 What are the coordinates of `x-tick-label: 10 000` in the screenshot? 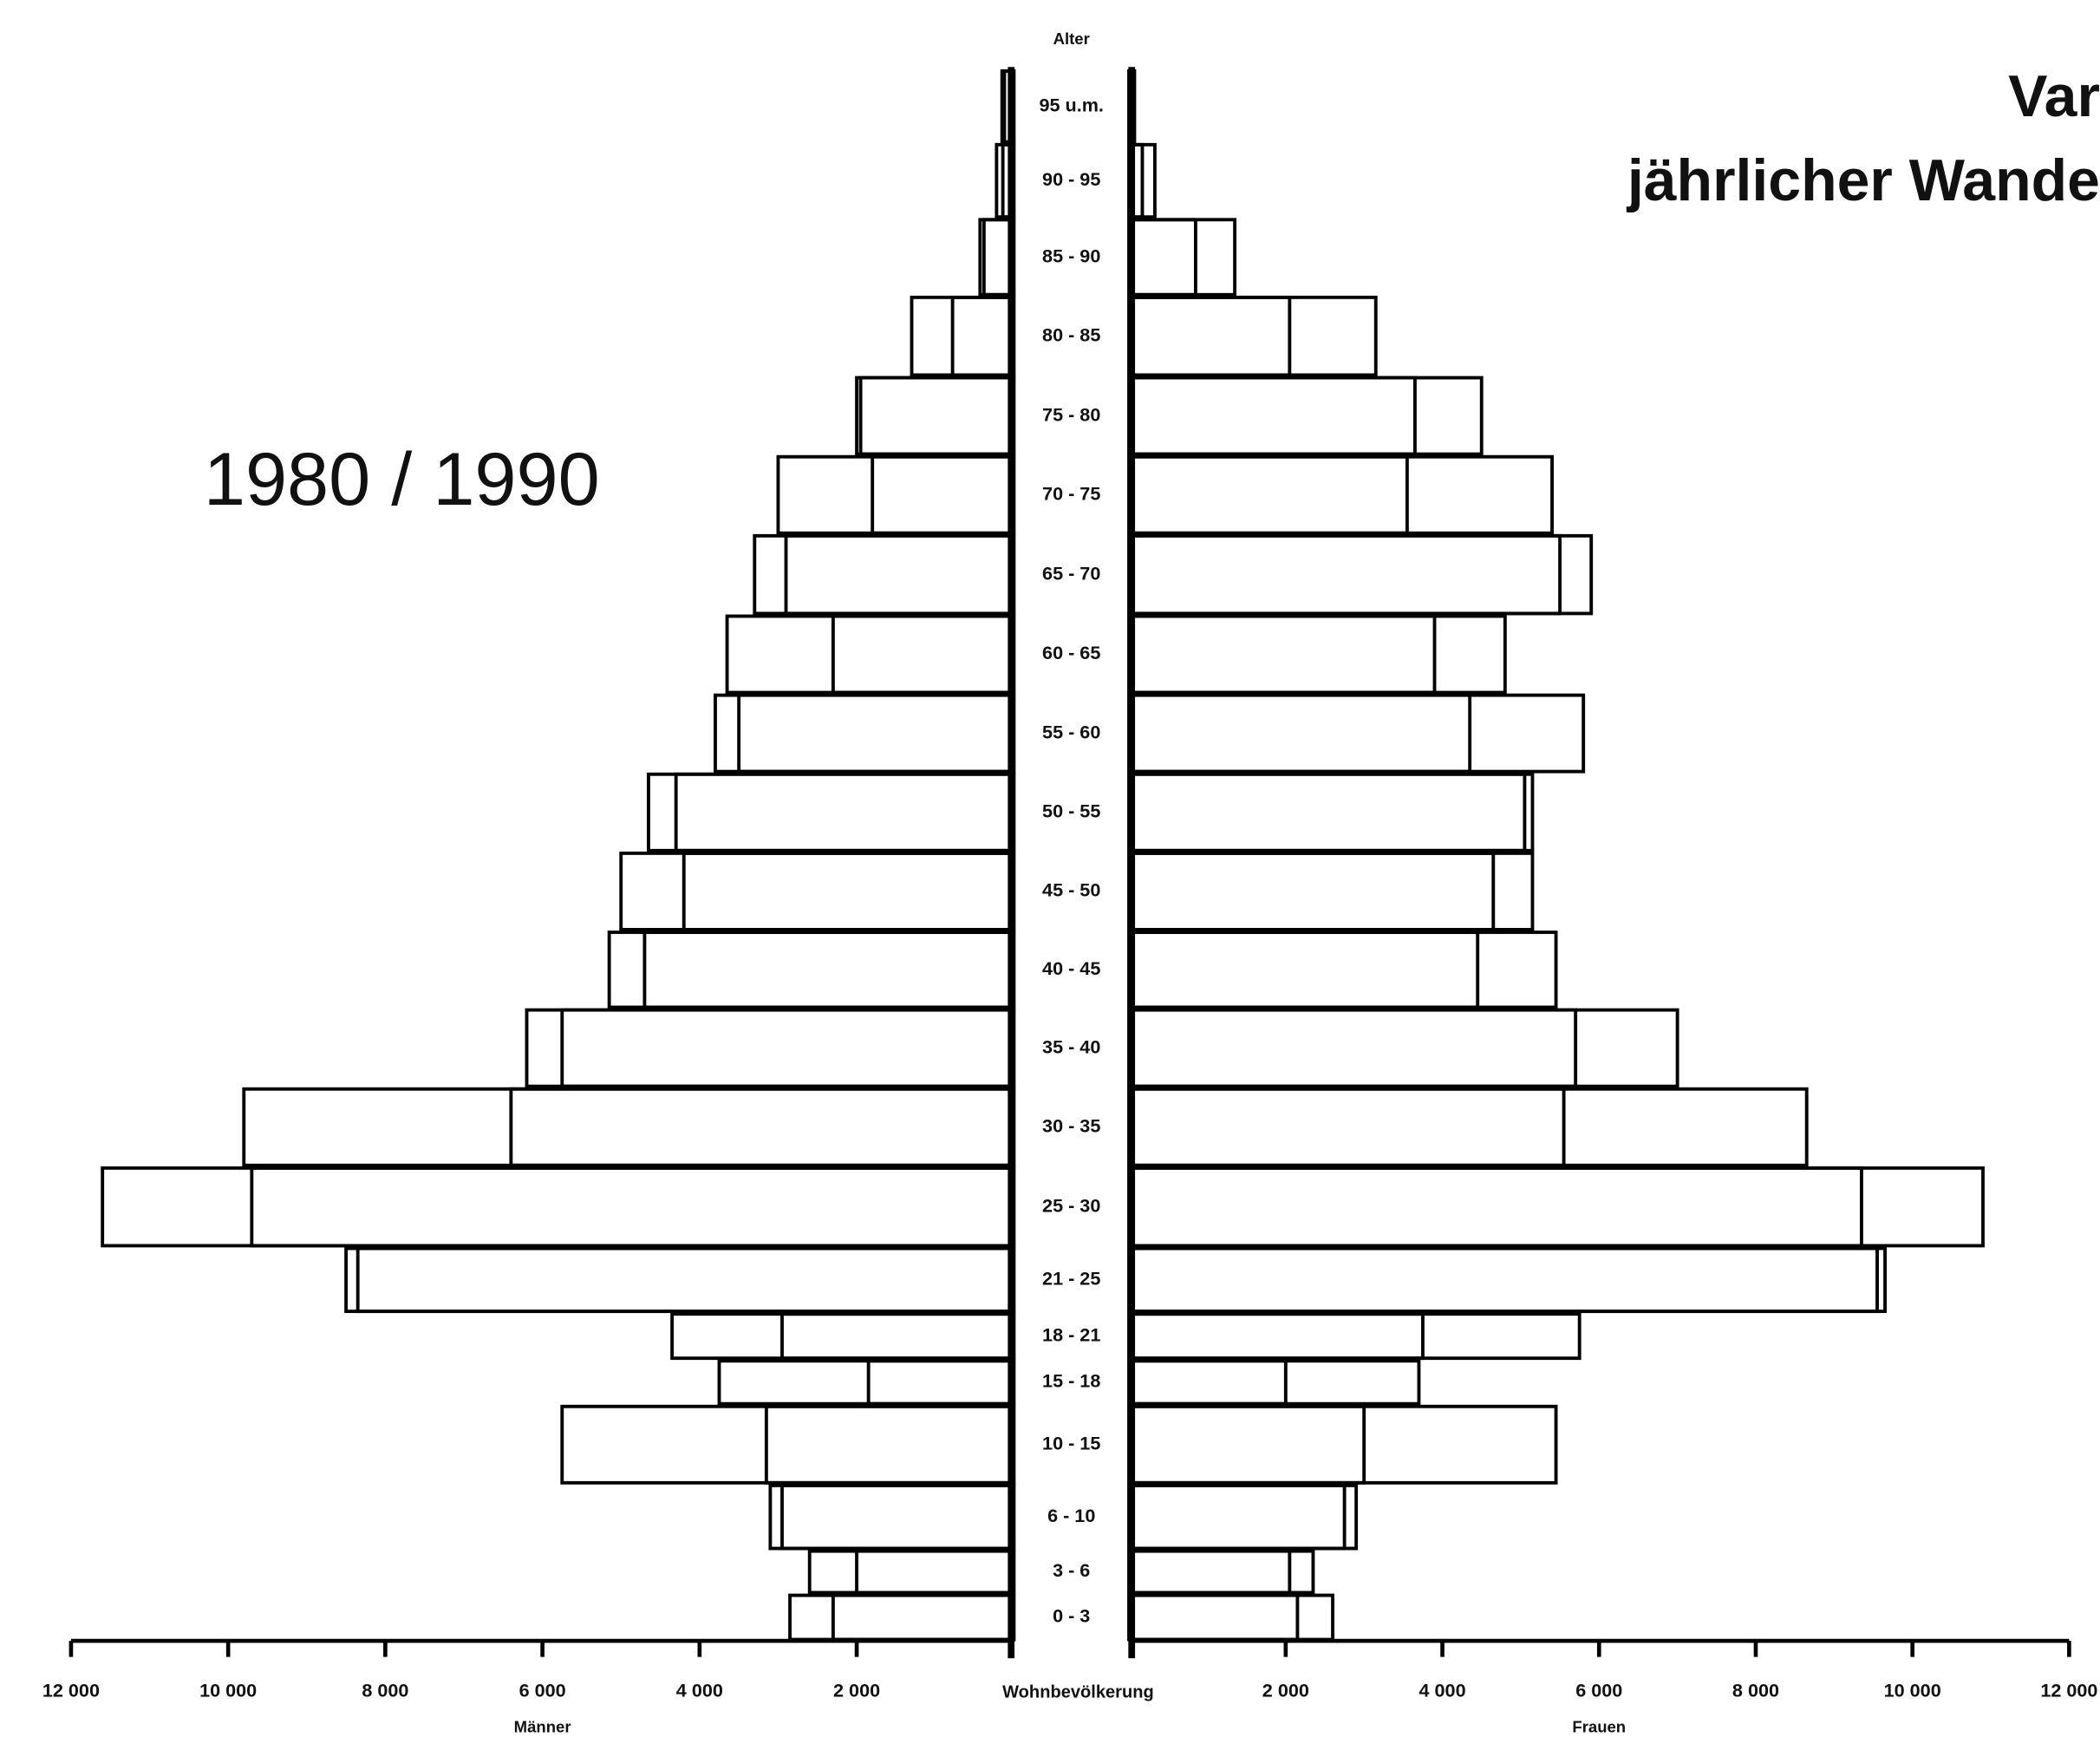 It's located at (1912, 1690).